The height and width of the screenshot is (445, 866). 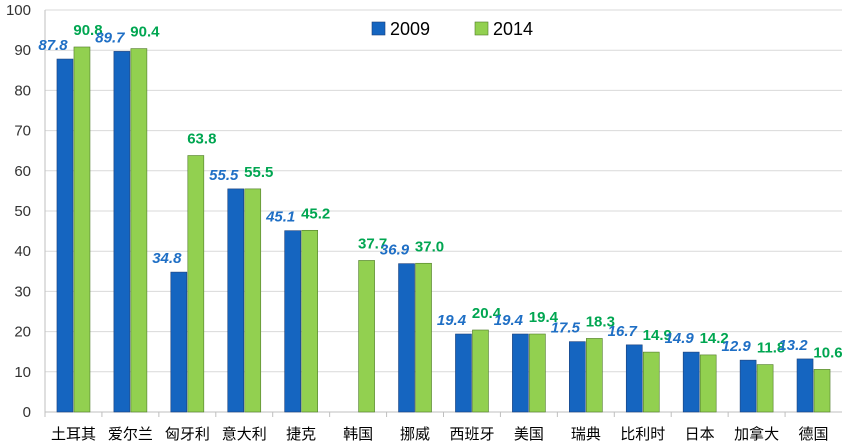 I want to click on y-tick-label: 50, so click(x=22, y=211).